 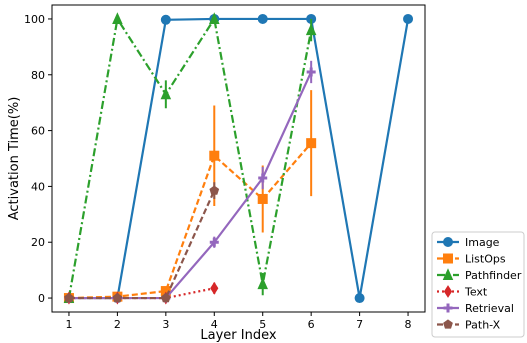 I want to click on x-tick-label: 6, so click(x=311, y=324).